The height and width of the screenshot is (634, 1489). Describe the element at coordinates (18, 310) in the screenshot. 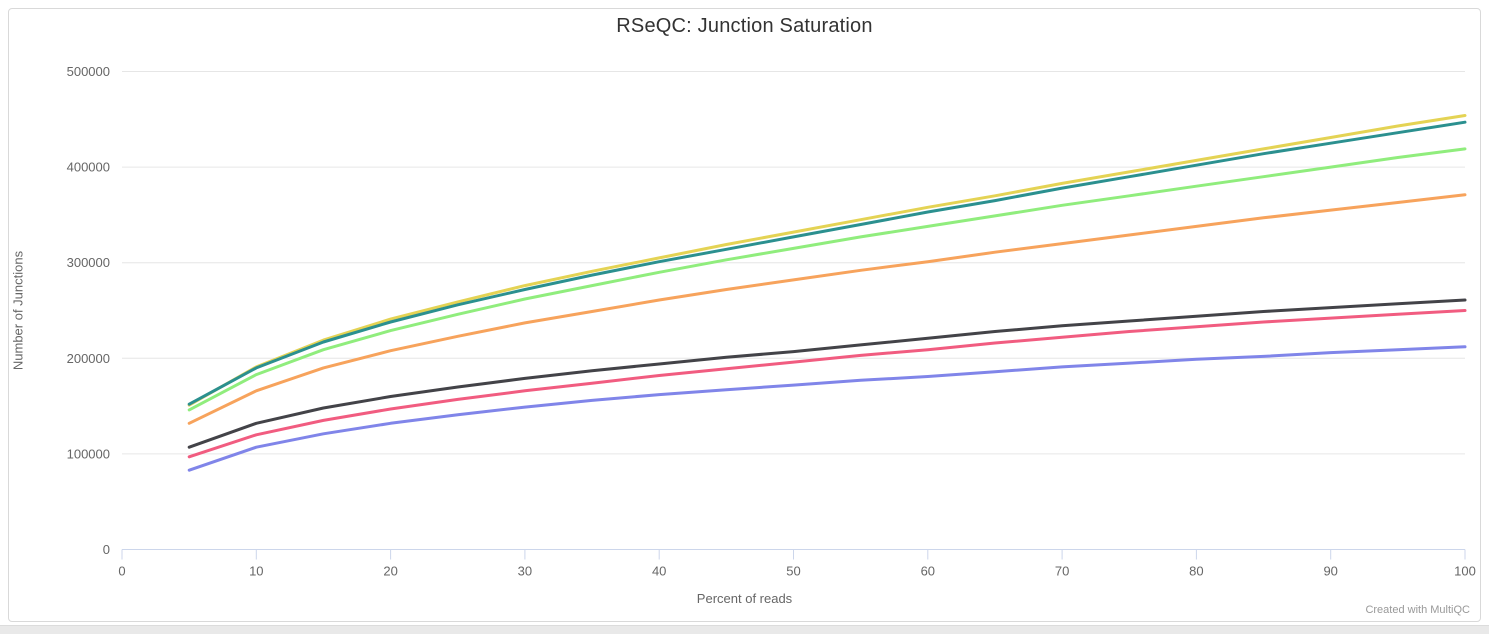

I see `y-axis-title: Number of Junctions` at that location.